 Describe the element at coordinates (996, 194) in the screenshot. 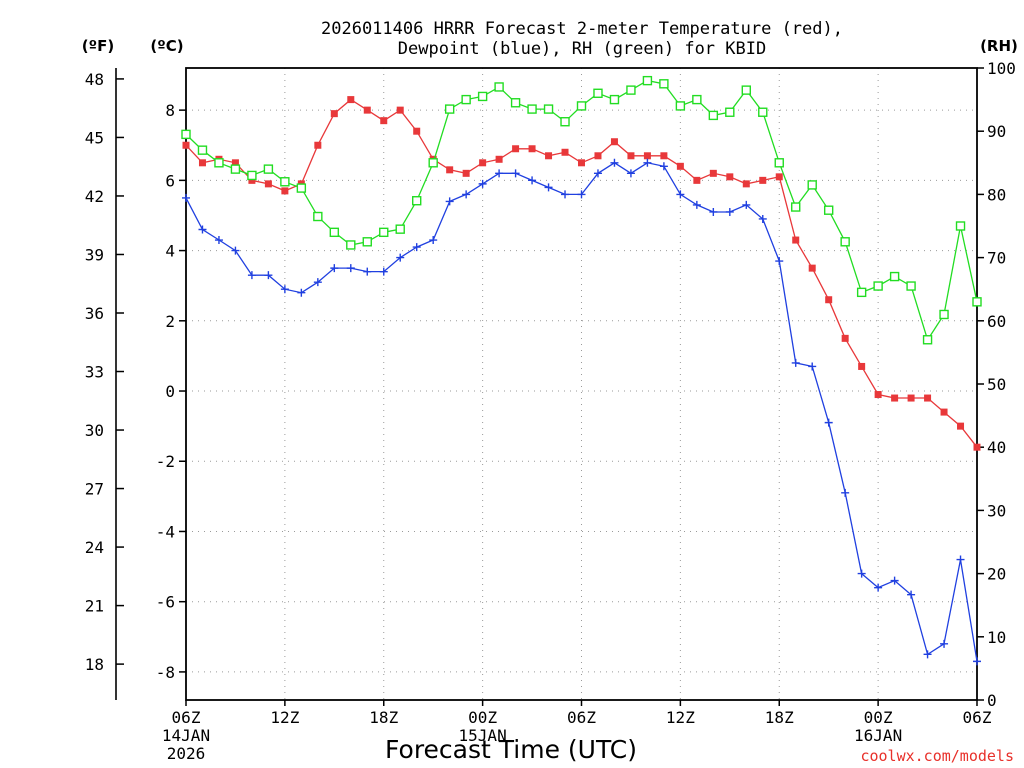

I see `rh-tick-label: 80` at that location.